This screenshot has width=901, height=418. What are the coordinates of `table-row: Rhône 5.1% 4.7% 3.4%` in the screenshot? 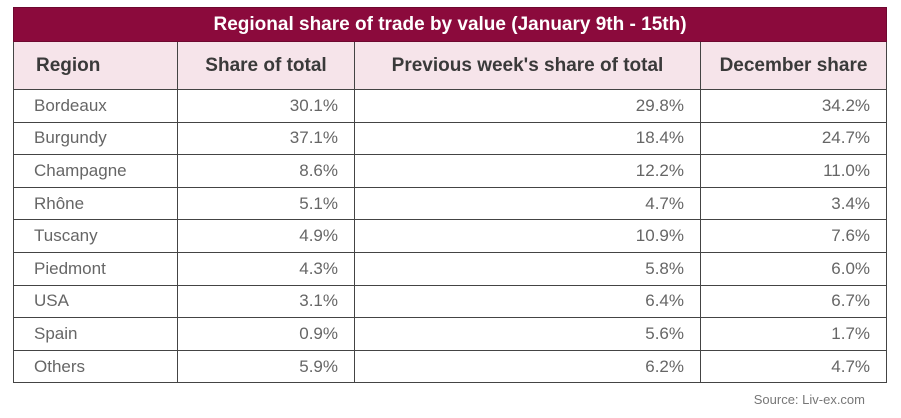 It's located at (450, 203).